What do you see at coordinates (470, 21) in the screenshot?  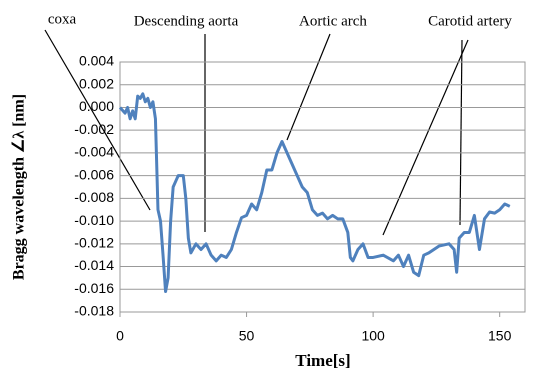 I see `annotation: Carotid artery` at bounding box center [470, 21].